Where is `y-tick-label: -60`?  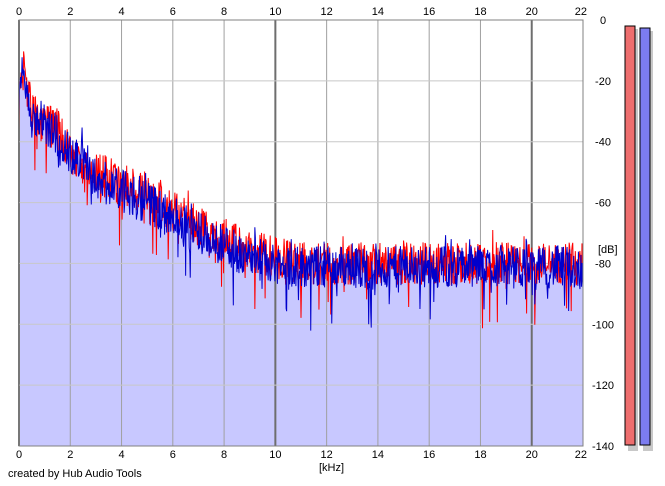
y-tick-label: -60 is located at coordinates (603, 204).